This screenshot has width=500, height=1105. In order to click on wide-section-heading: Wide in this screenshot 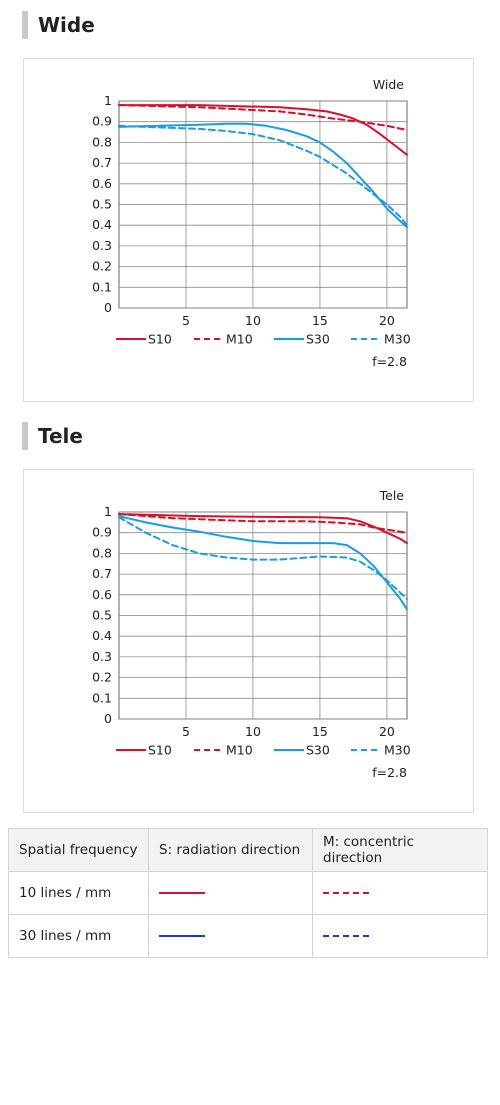, I will do `click(58, 25)`.